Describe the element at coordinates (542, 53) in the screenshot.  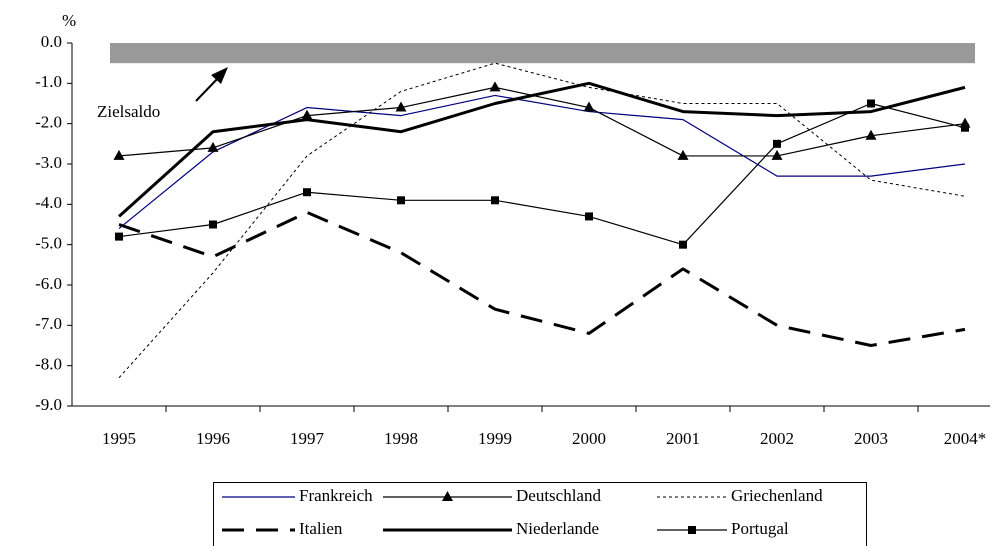
I see `target-band` at that location.